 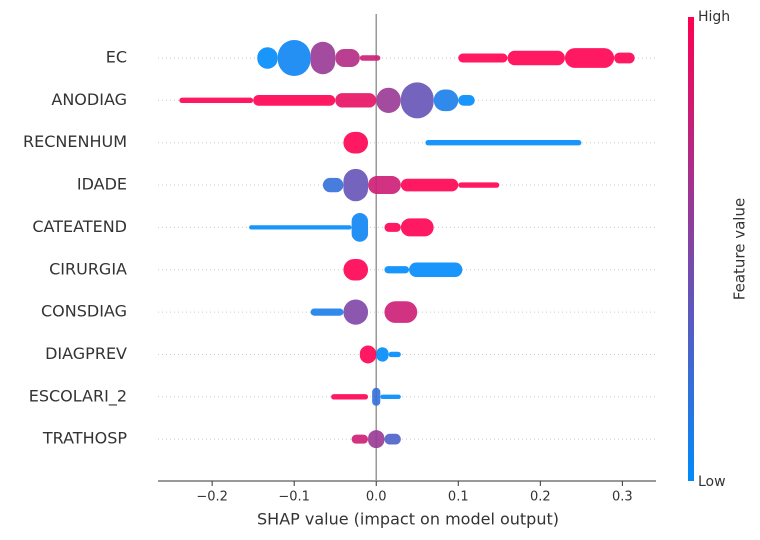 What do you see at coordinates (85, 438) in the screenshot?
I see `feature-label: TRATHOSP` at bounding box center [85, 438].